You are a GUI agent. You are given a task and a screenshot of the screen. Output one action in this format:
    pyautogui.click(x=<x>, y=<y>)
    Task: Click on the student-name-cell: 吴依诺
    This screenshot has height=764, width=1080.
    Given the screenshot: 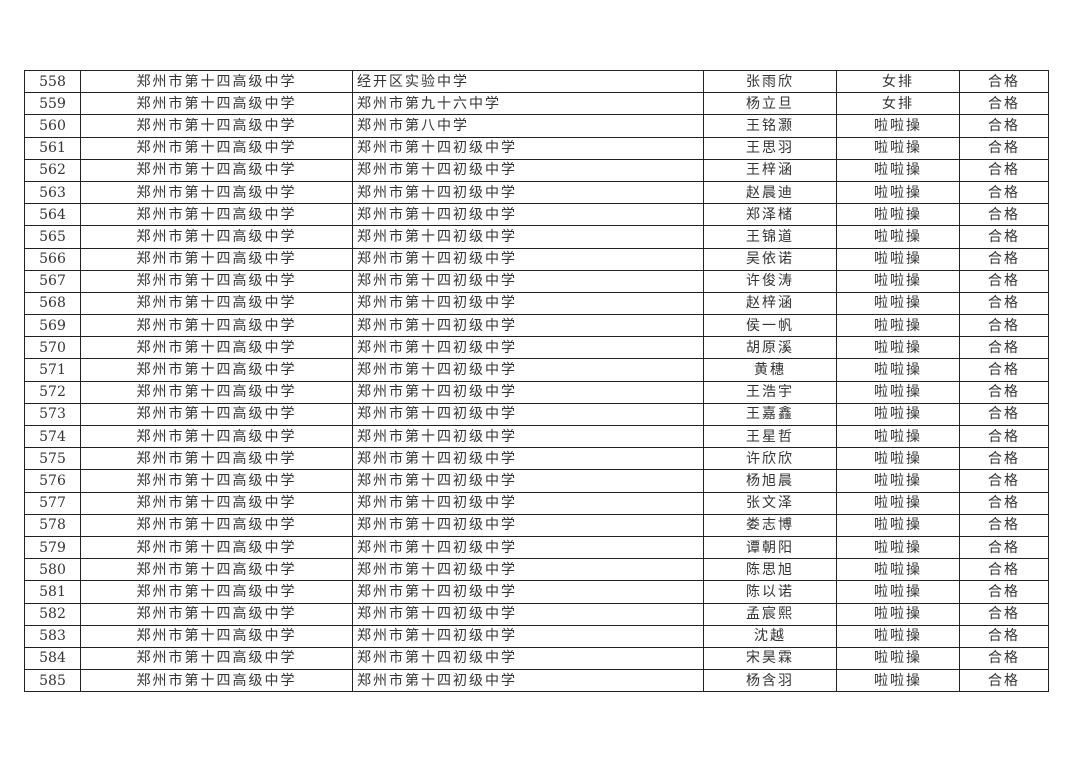 What is the action you would take?
    pyautogui.click(x=770, y=259)
    